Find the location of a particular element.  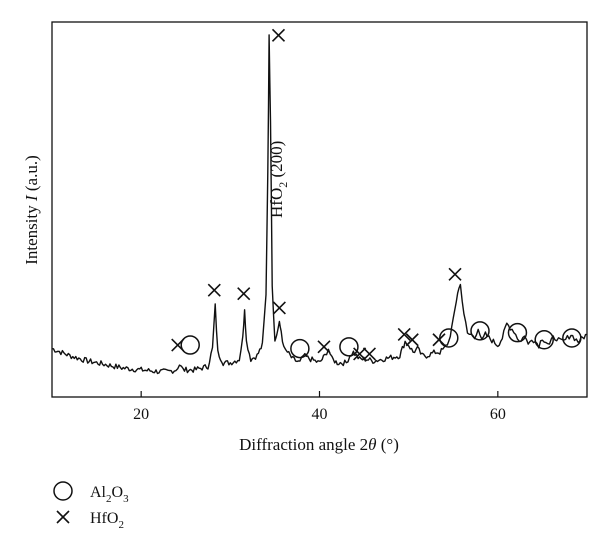

svg-text: HfO2 (200) is located at coordinates (278, 179).